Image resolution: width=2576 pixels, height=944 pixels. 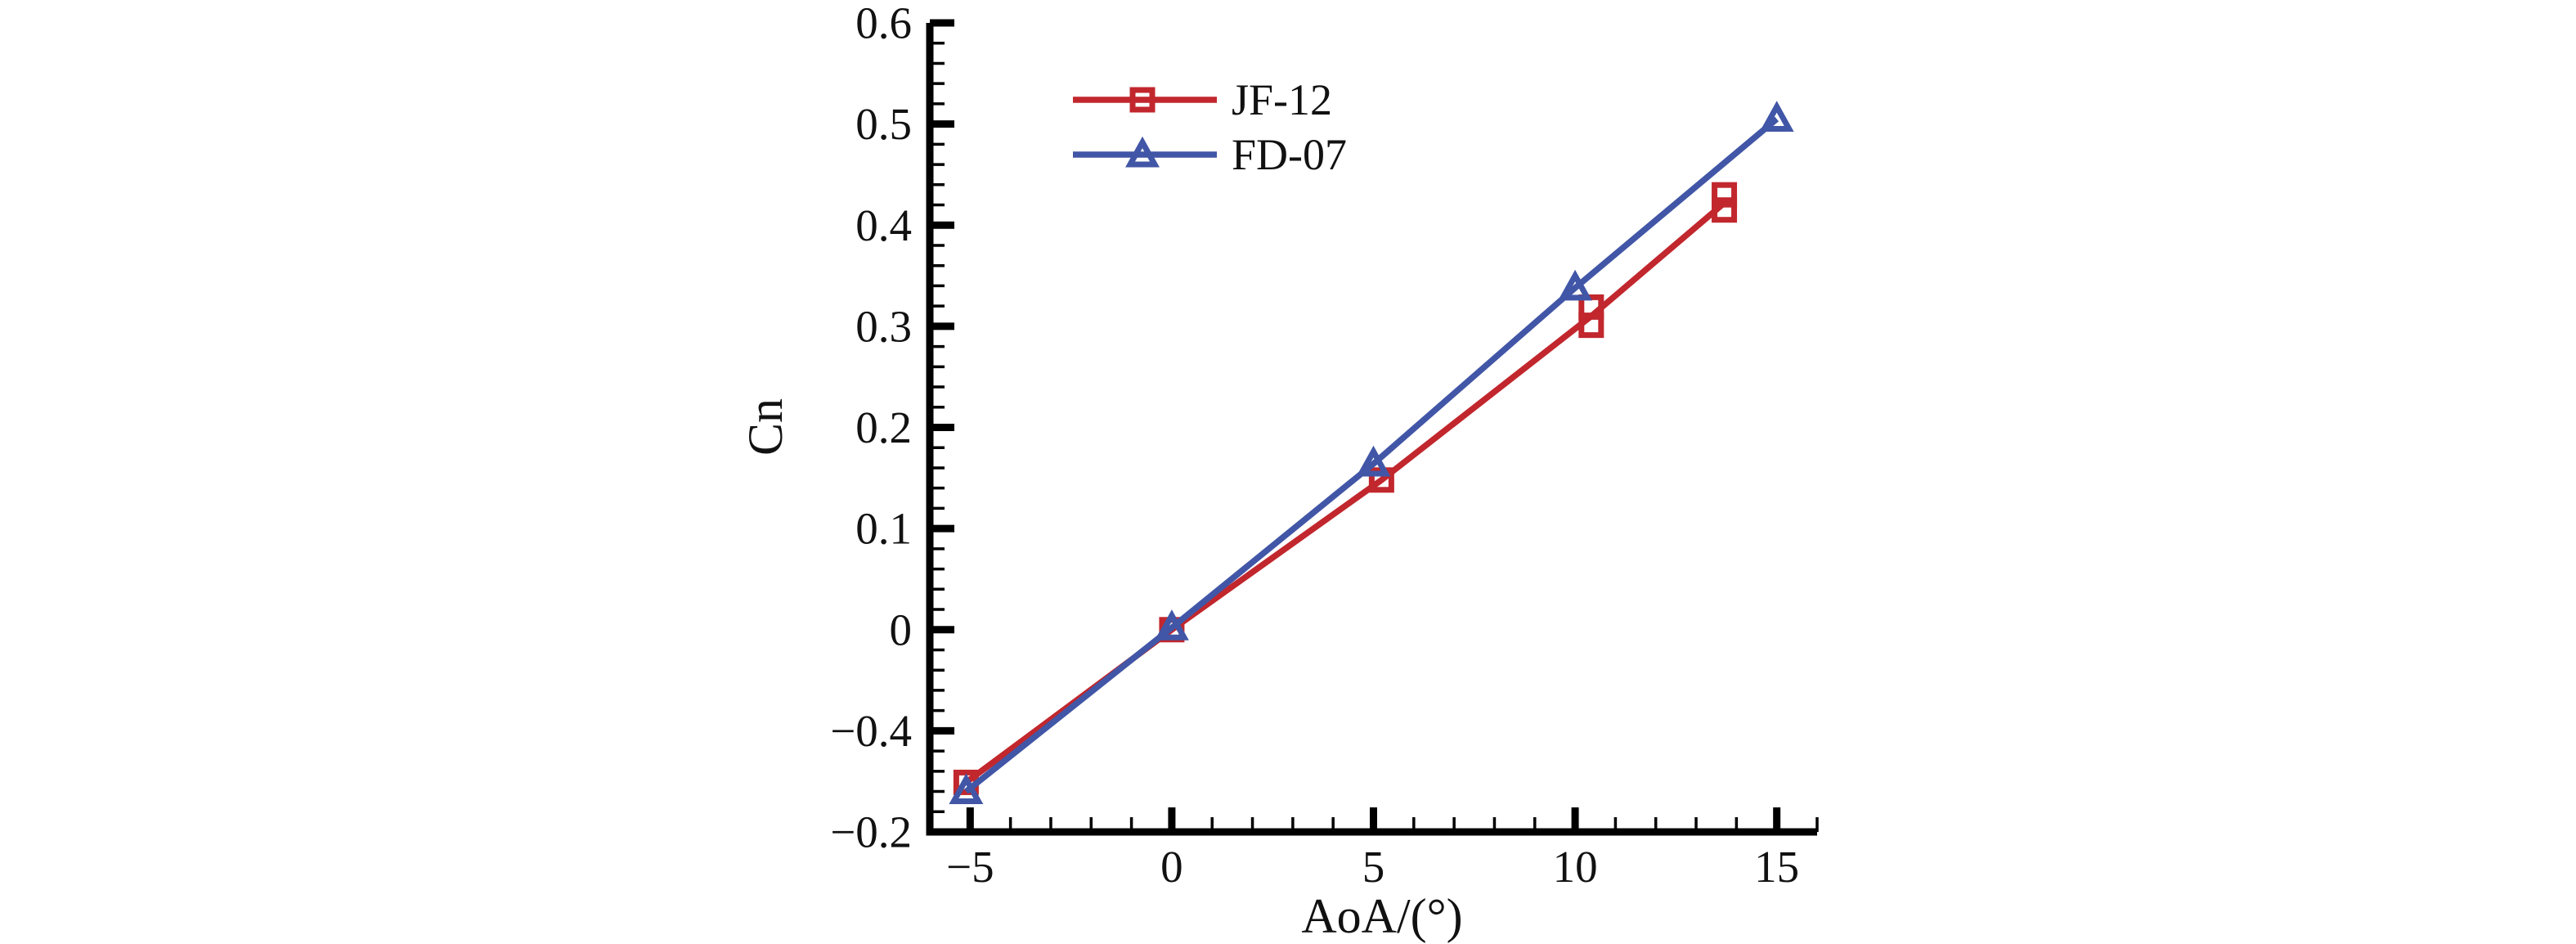 What do you see at coordinates (884, 24) in the screenshot?
I see `y-tick-label: 0.6` at bounding box center [884, 24].